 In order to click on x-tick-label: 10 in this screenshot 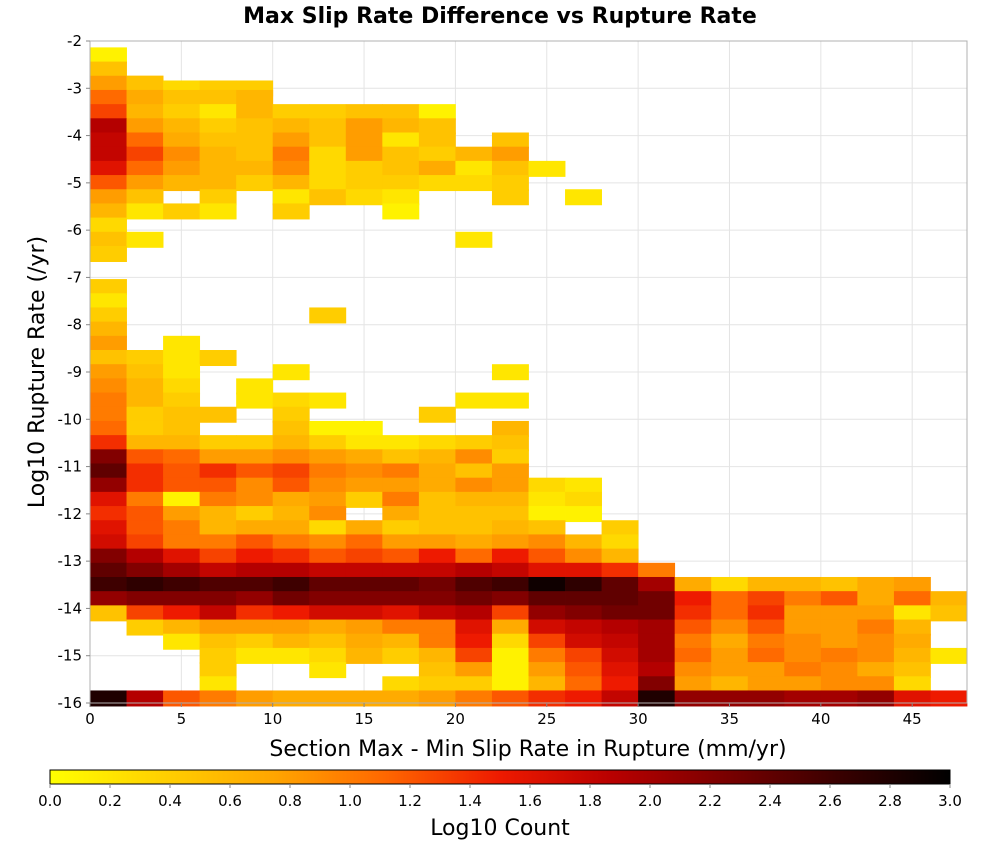, I will do `click(272, 719)`.